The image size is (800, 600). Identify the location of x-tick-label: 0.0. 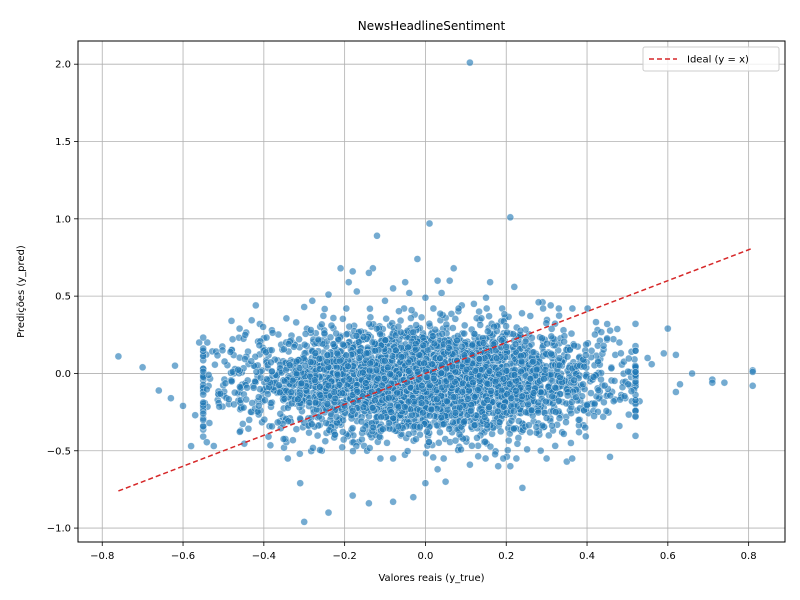
(425, 556).